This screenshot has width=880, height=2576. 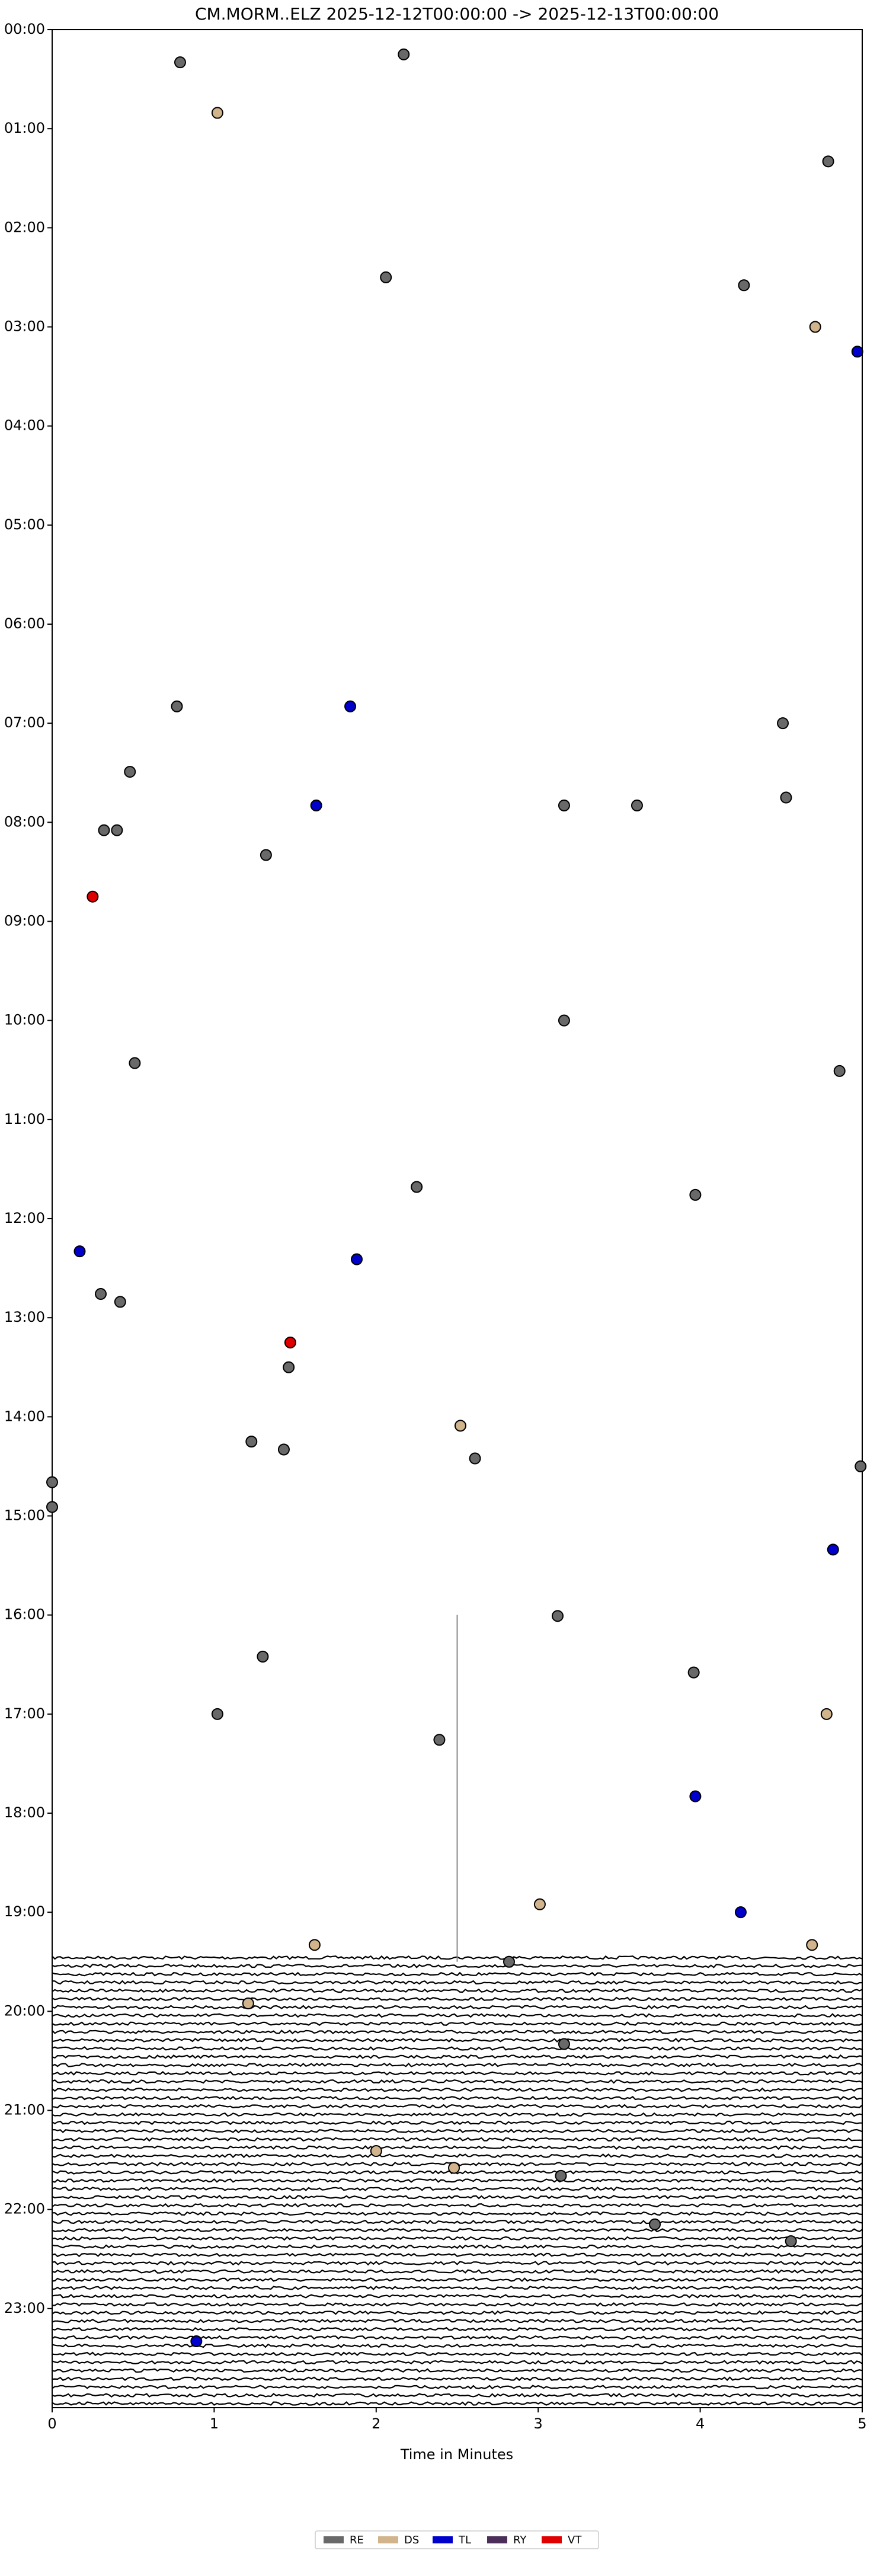 I want to click on y-tick-label: 21:00, so click(x=24, y=2110).